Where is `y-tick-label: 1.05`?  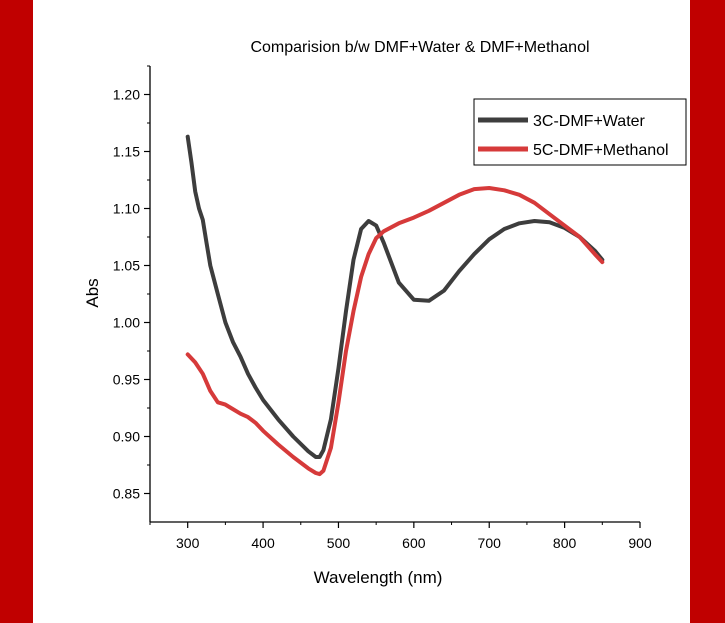
y-tick-label: 1.05 is located at coordinates (126, 266).